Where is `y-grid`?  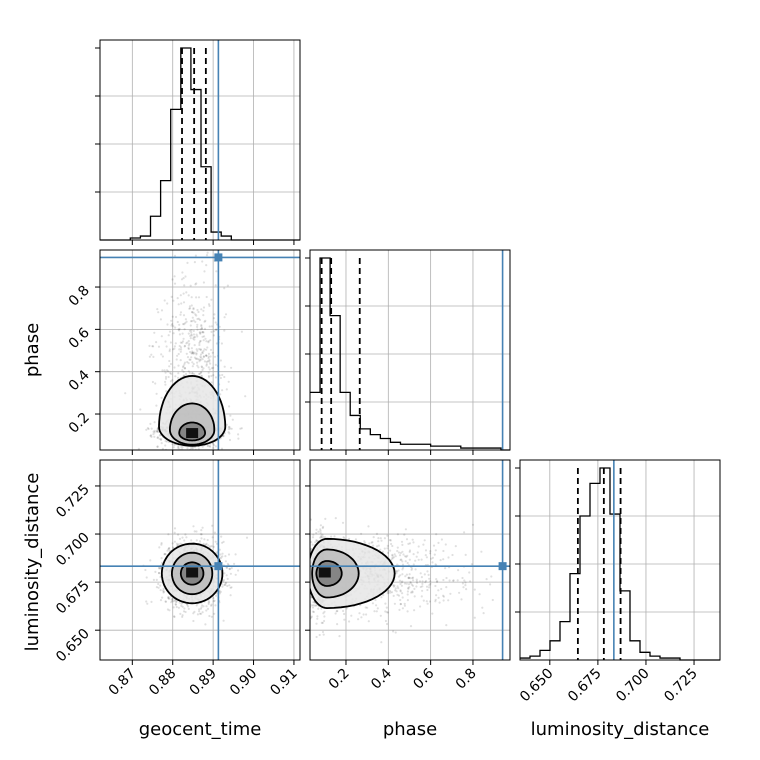
y-grid is located at coordinates (200, 144).